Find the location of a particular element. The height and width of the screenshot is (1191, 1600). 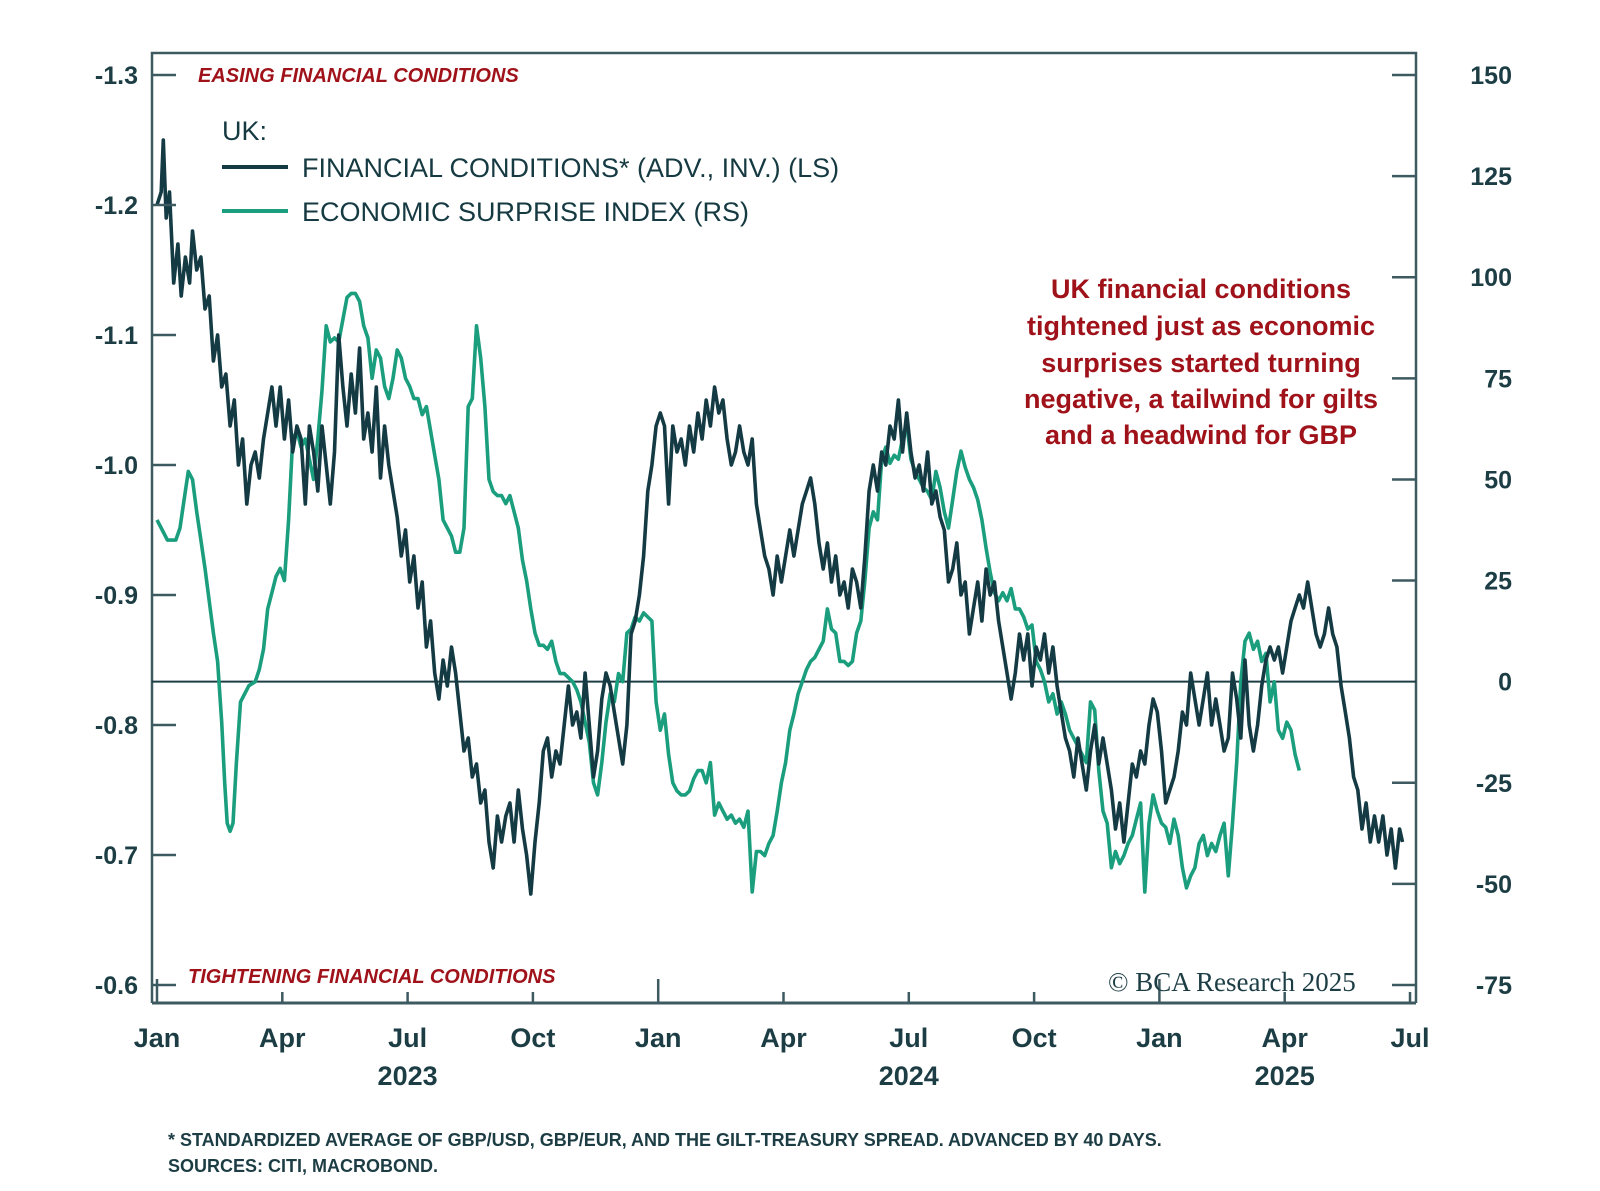

annotation-line-1: UK financial conditions is located at coordinates (1201, 289).